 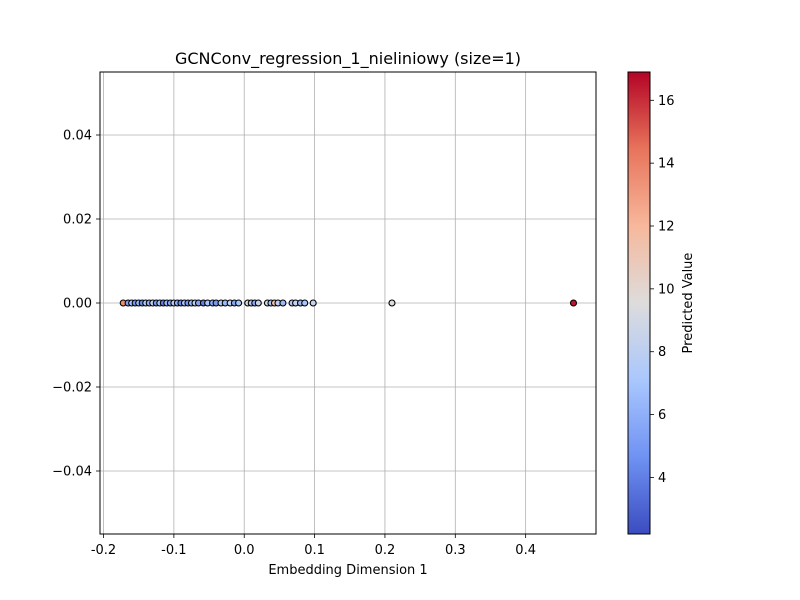 I want to click on scatter-points, so click(x=348, y=303).